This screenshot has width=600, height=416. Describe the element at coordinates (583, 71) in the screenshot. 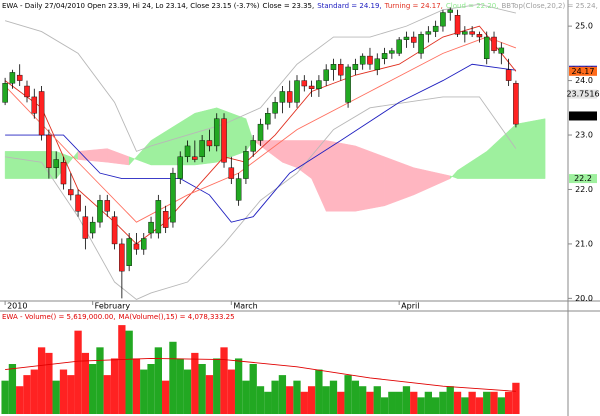

I see `price-label: 24.17` at that location.